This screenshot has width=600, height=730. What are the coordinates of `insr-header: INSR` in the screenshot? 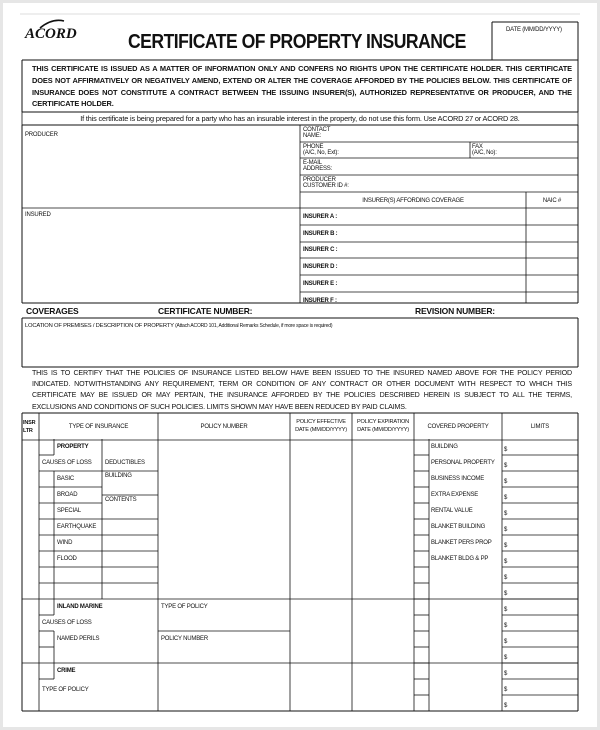 It's located at (29, 423).